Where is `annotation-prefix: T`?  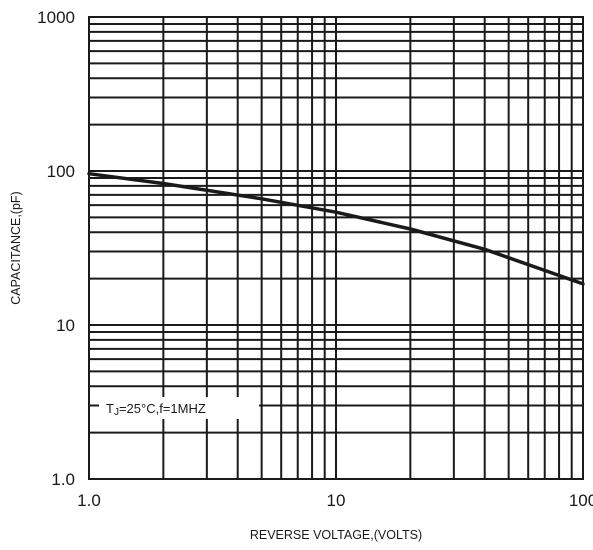
annotation-prefix: T is located at coordinates (110, 408).